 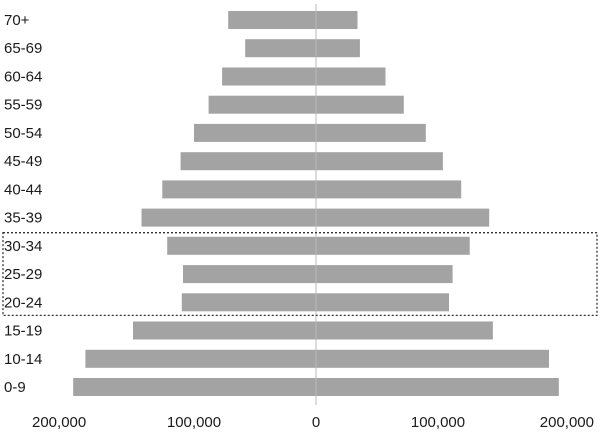 What do you see at coordinates (23, 218) in the screenshot?
I see `age-label: 35-39` at bounding box center [23, 218].